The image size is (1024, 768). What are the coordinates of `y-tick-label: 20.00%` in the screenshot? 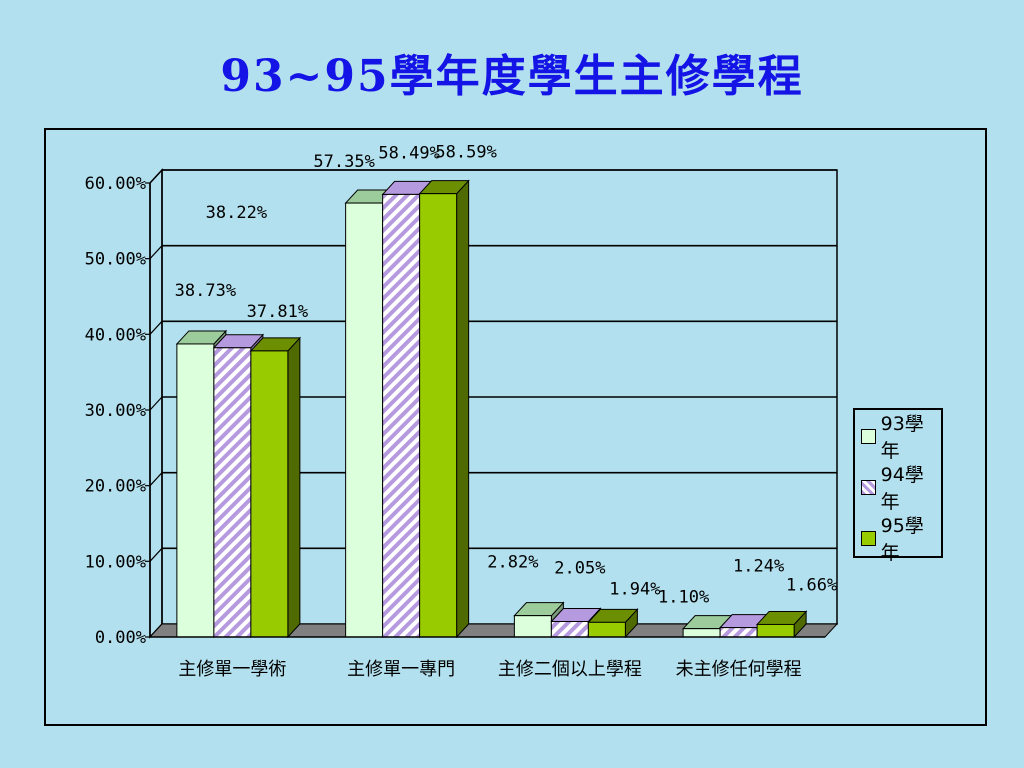 It's located at (115, 487).